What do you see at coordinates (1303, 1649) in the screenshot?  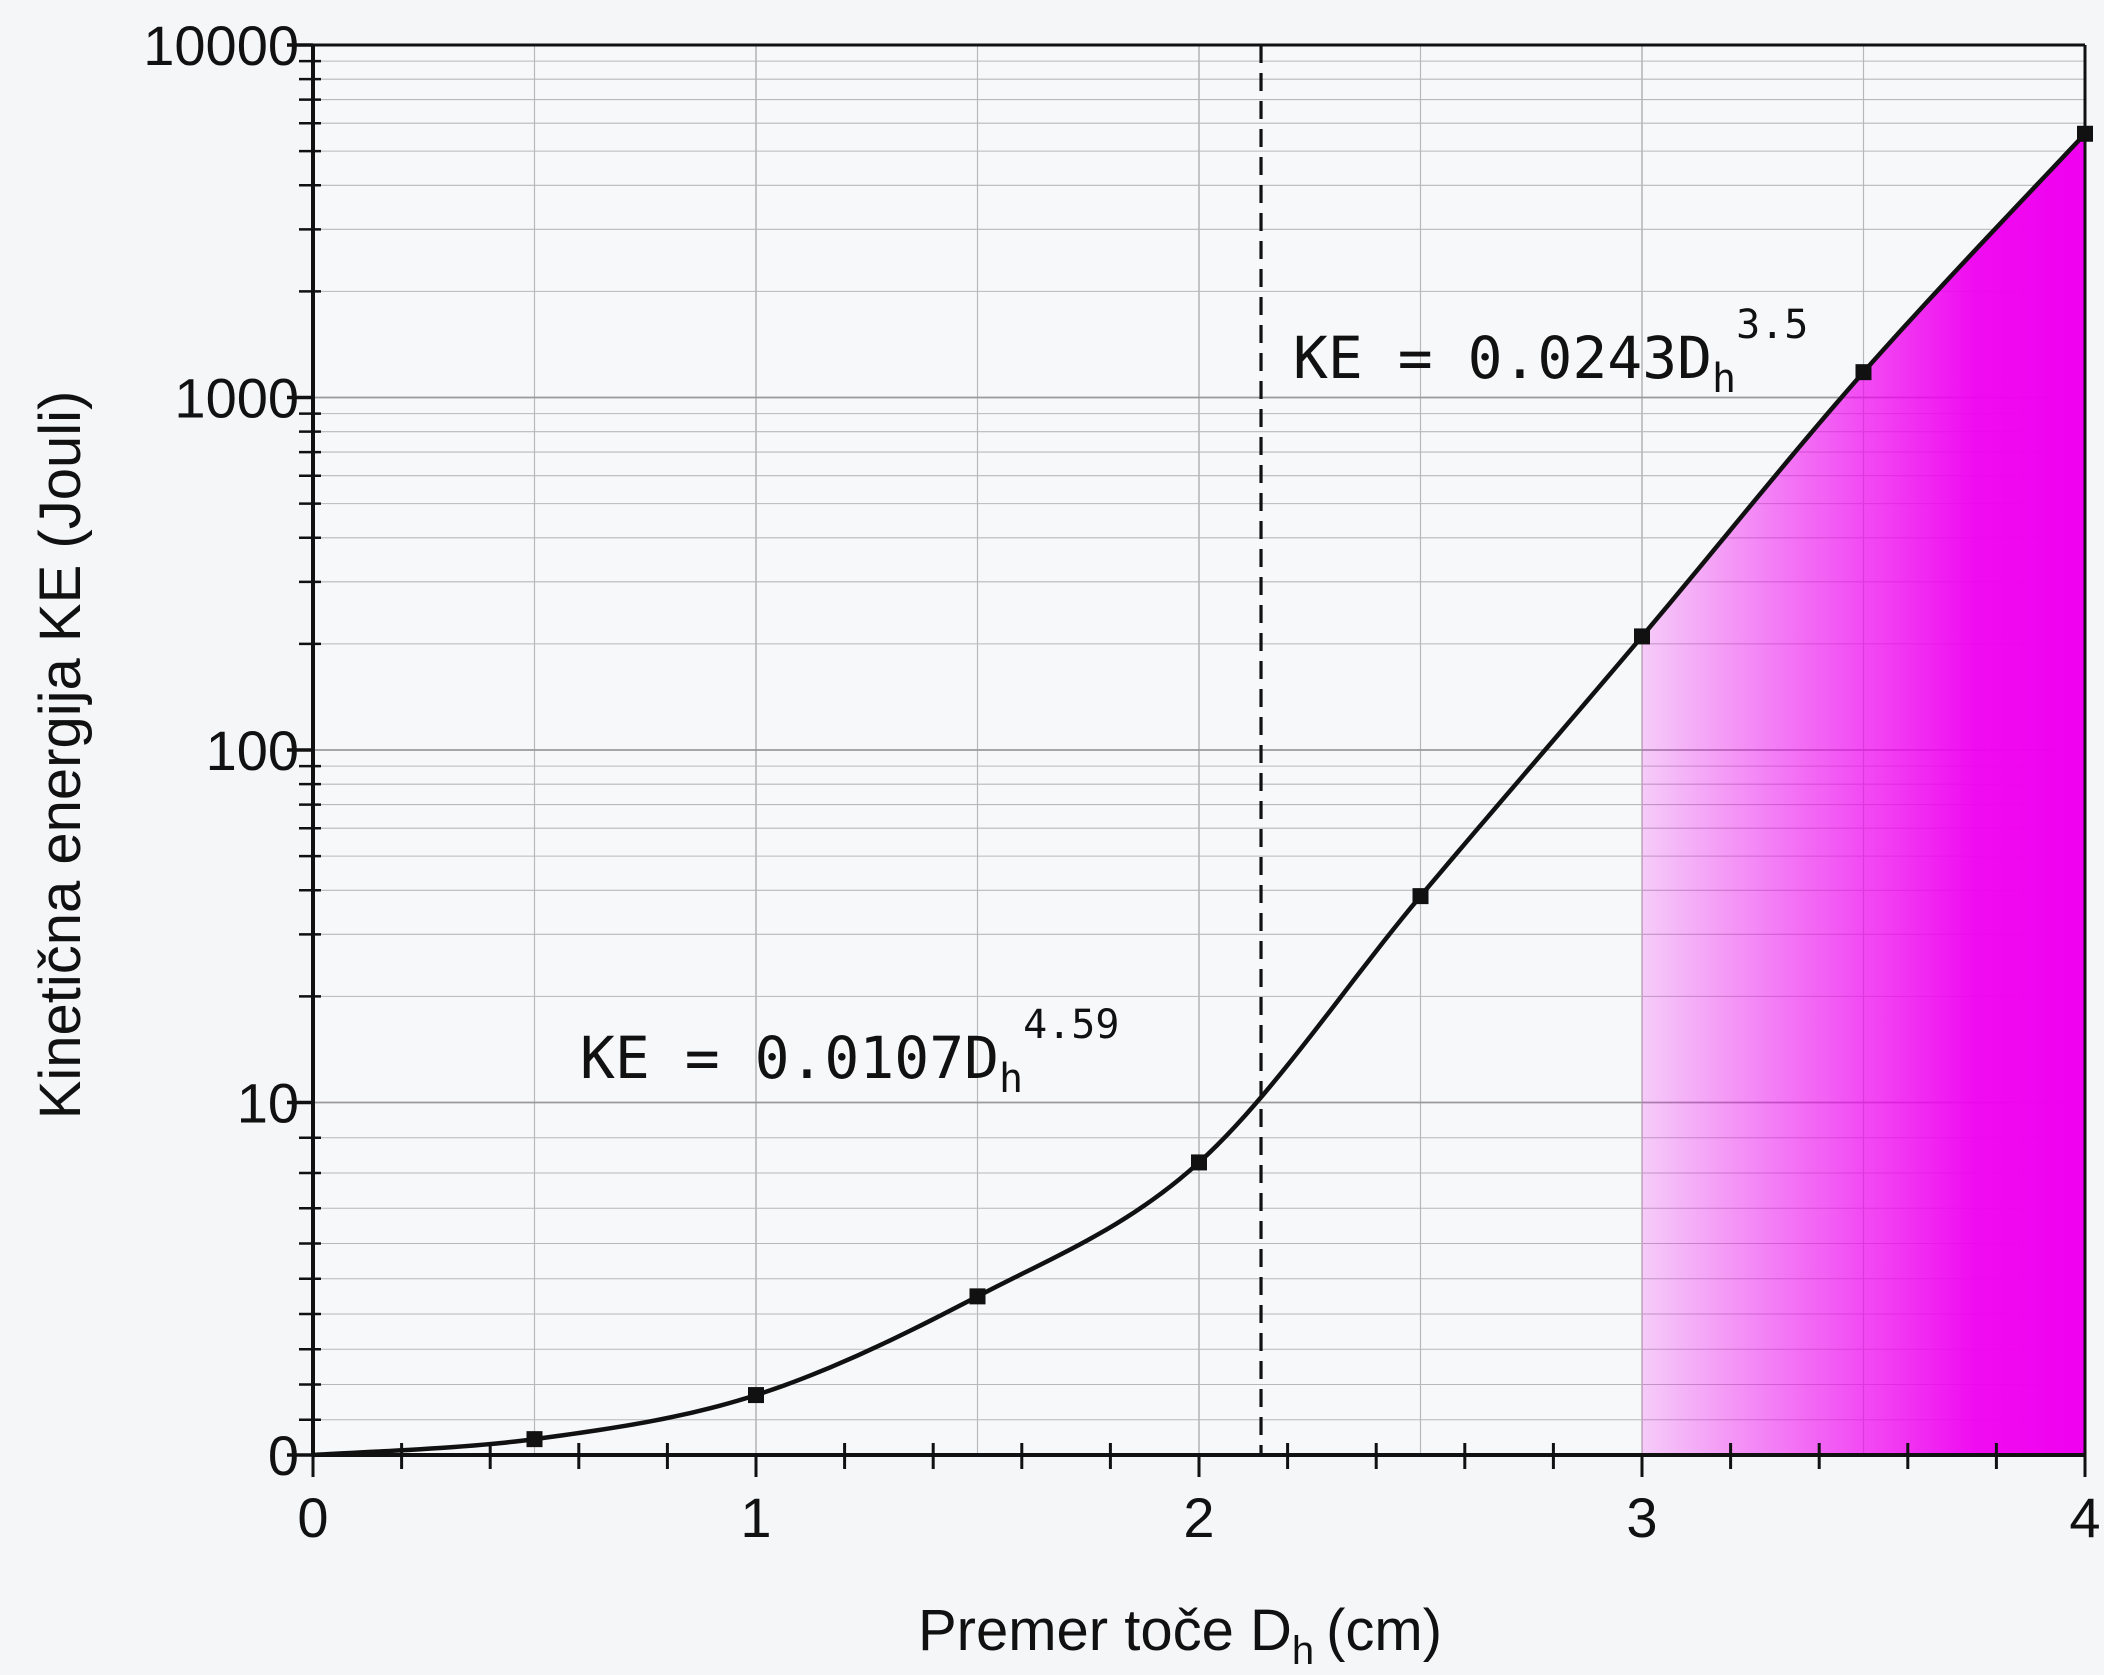 I see `x-axis-label-sub: h` at bounding box center [1303, 1649].